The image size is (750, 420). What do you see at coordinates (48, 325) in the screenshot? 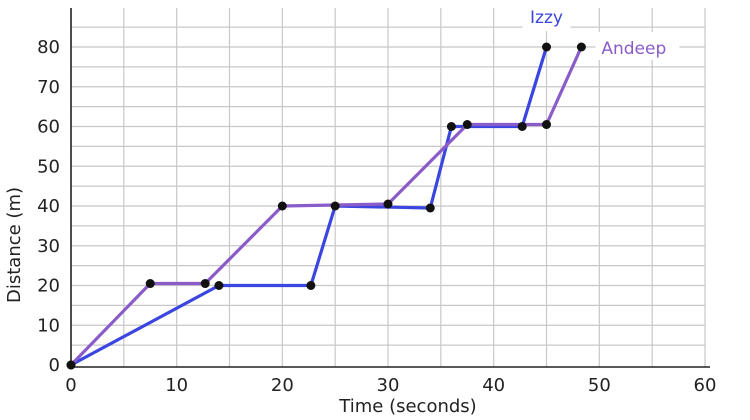
I see `y-tick-label: 10` at bounding box center [48, 325].